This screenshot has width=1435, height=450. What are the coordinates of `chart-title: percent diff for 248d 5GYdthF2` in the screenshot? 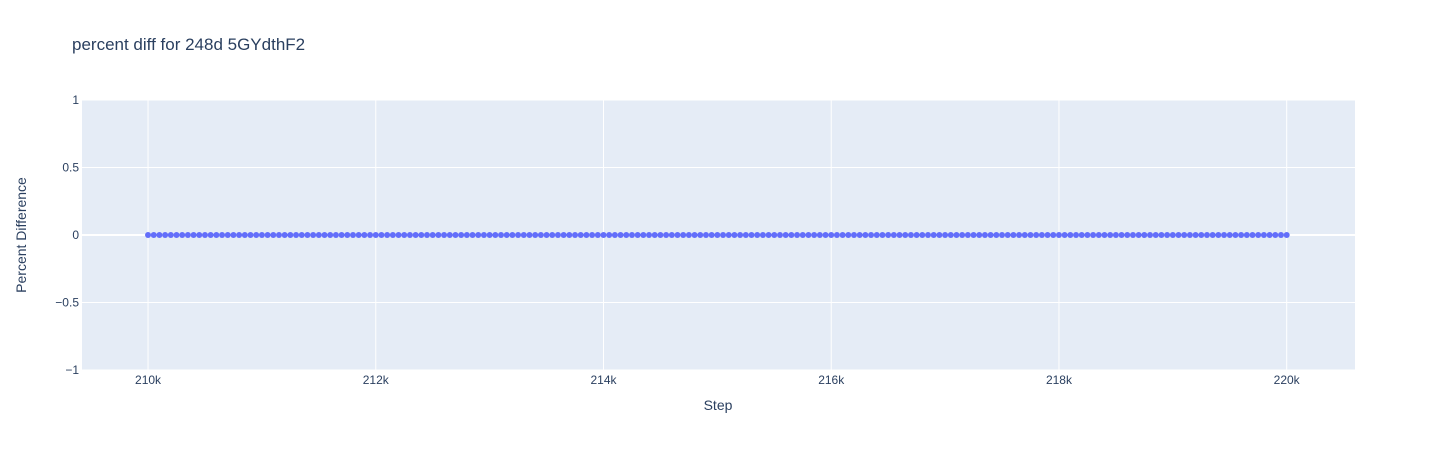 It's located at (188, 44).